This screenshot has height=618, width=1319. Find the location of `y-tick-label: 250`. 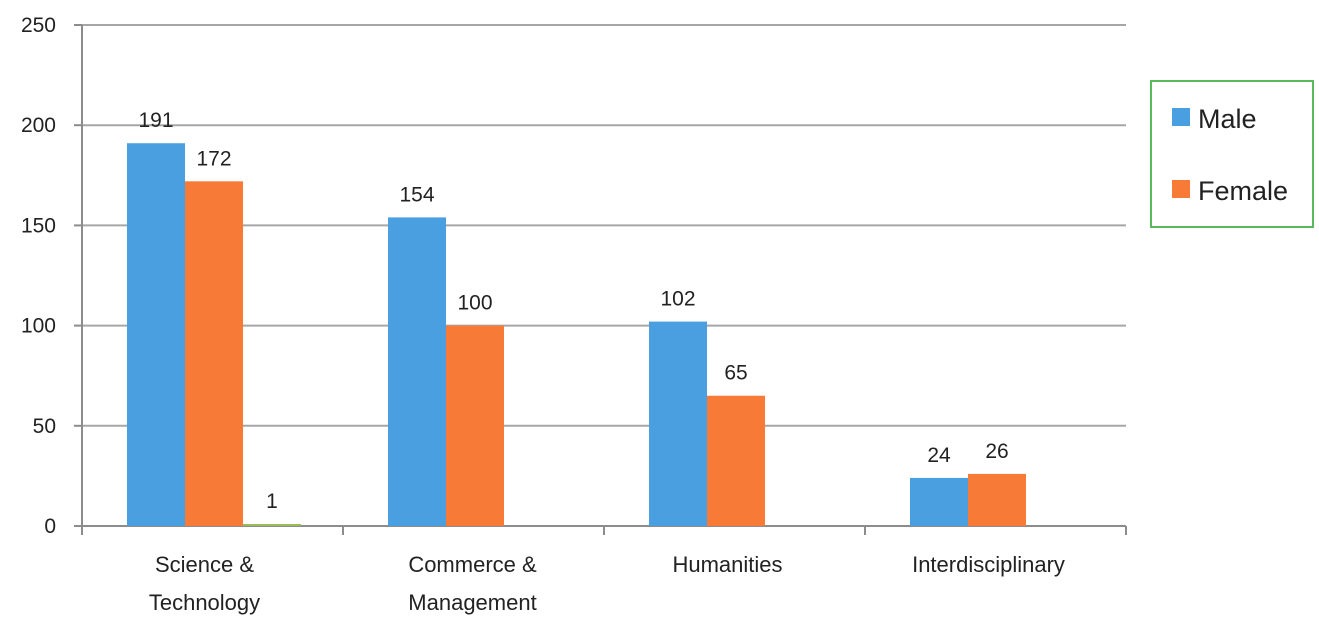

y-tick-label: 250 is located at coordinates (38, 25).